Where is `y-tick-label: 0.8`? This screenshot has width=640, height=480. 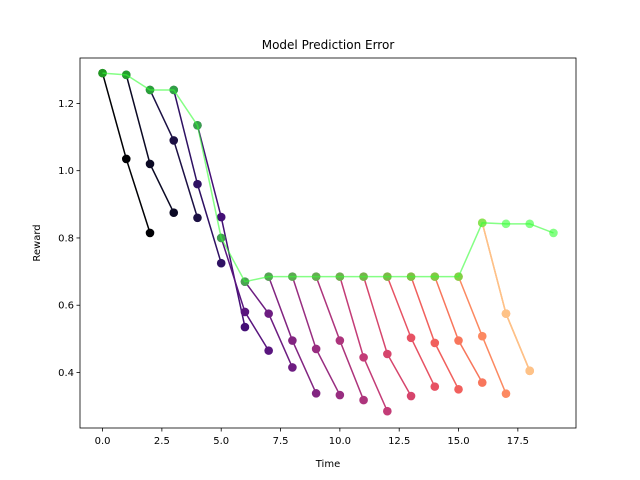
y-tick-label: 0.8 is located at coordinates (66, 238).